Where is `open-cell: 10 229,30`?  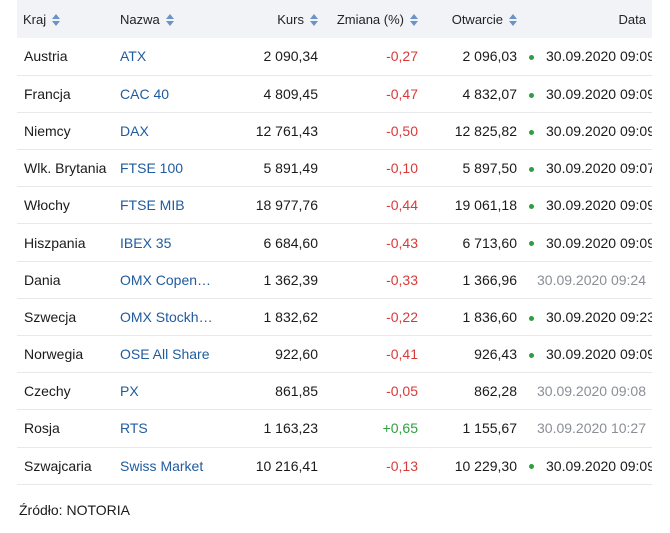
open-cell: 10 229,30 is located at coordinates (485, 465).